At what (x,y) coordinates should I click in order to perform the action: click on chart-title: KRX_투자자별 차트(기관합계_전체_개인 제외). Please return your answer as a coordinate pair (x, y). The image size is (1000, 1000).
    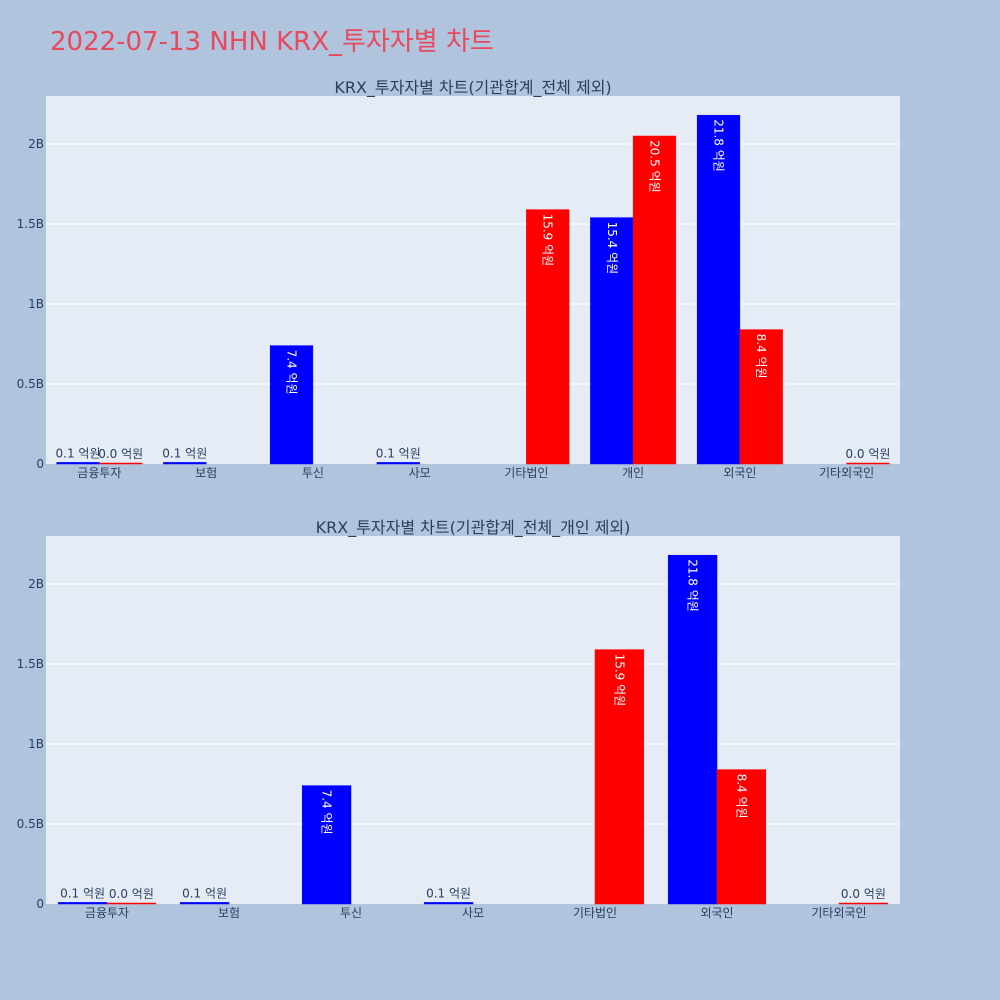
    Looking at the image, I should click on (473, 528).